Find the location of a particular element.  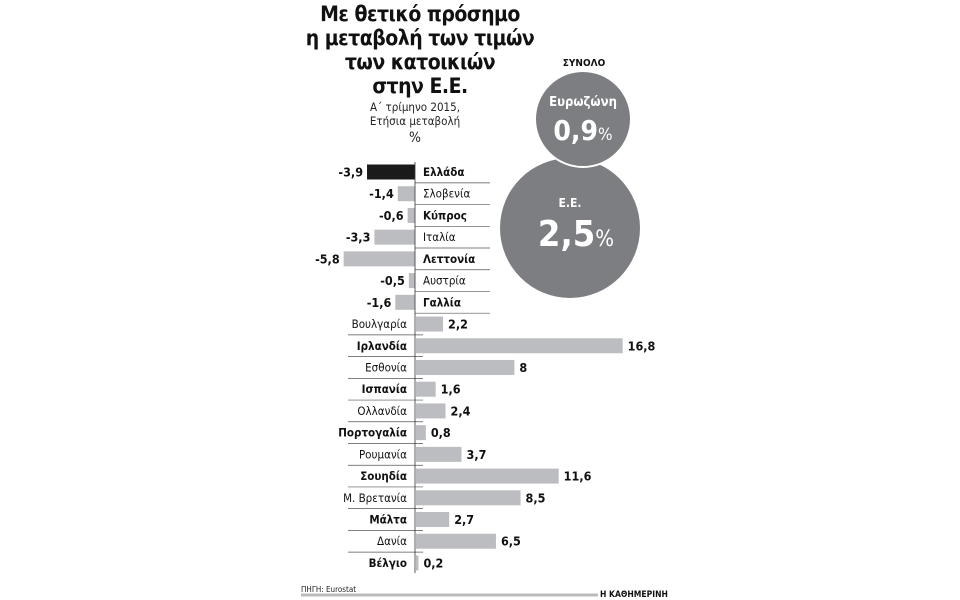

value-label: 16,8 is located at coordinates (642, 345).